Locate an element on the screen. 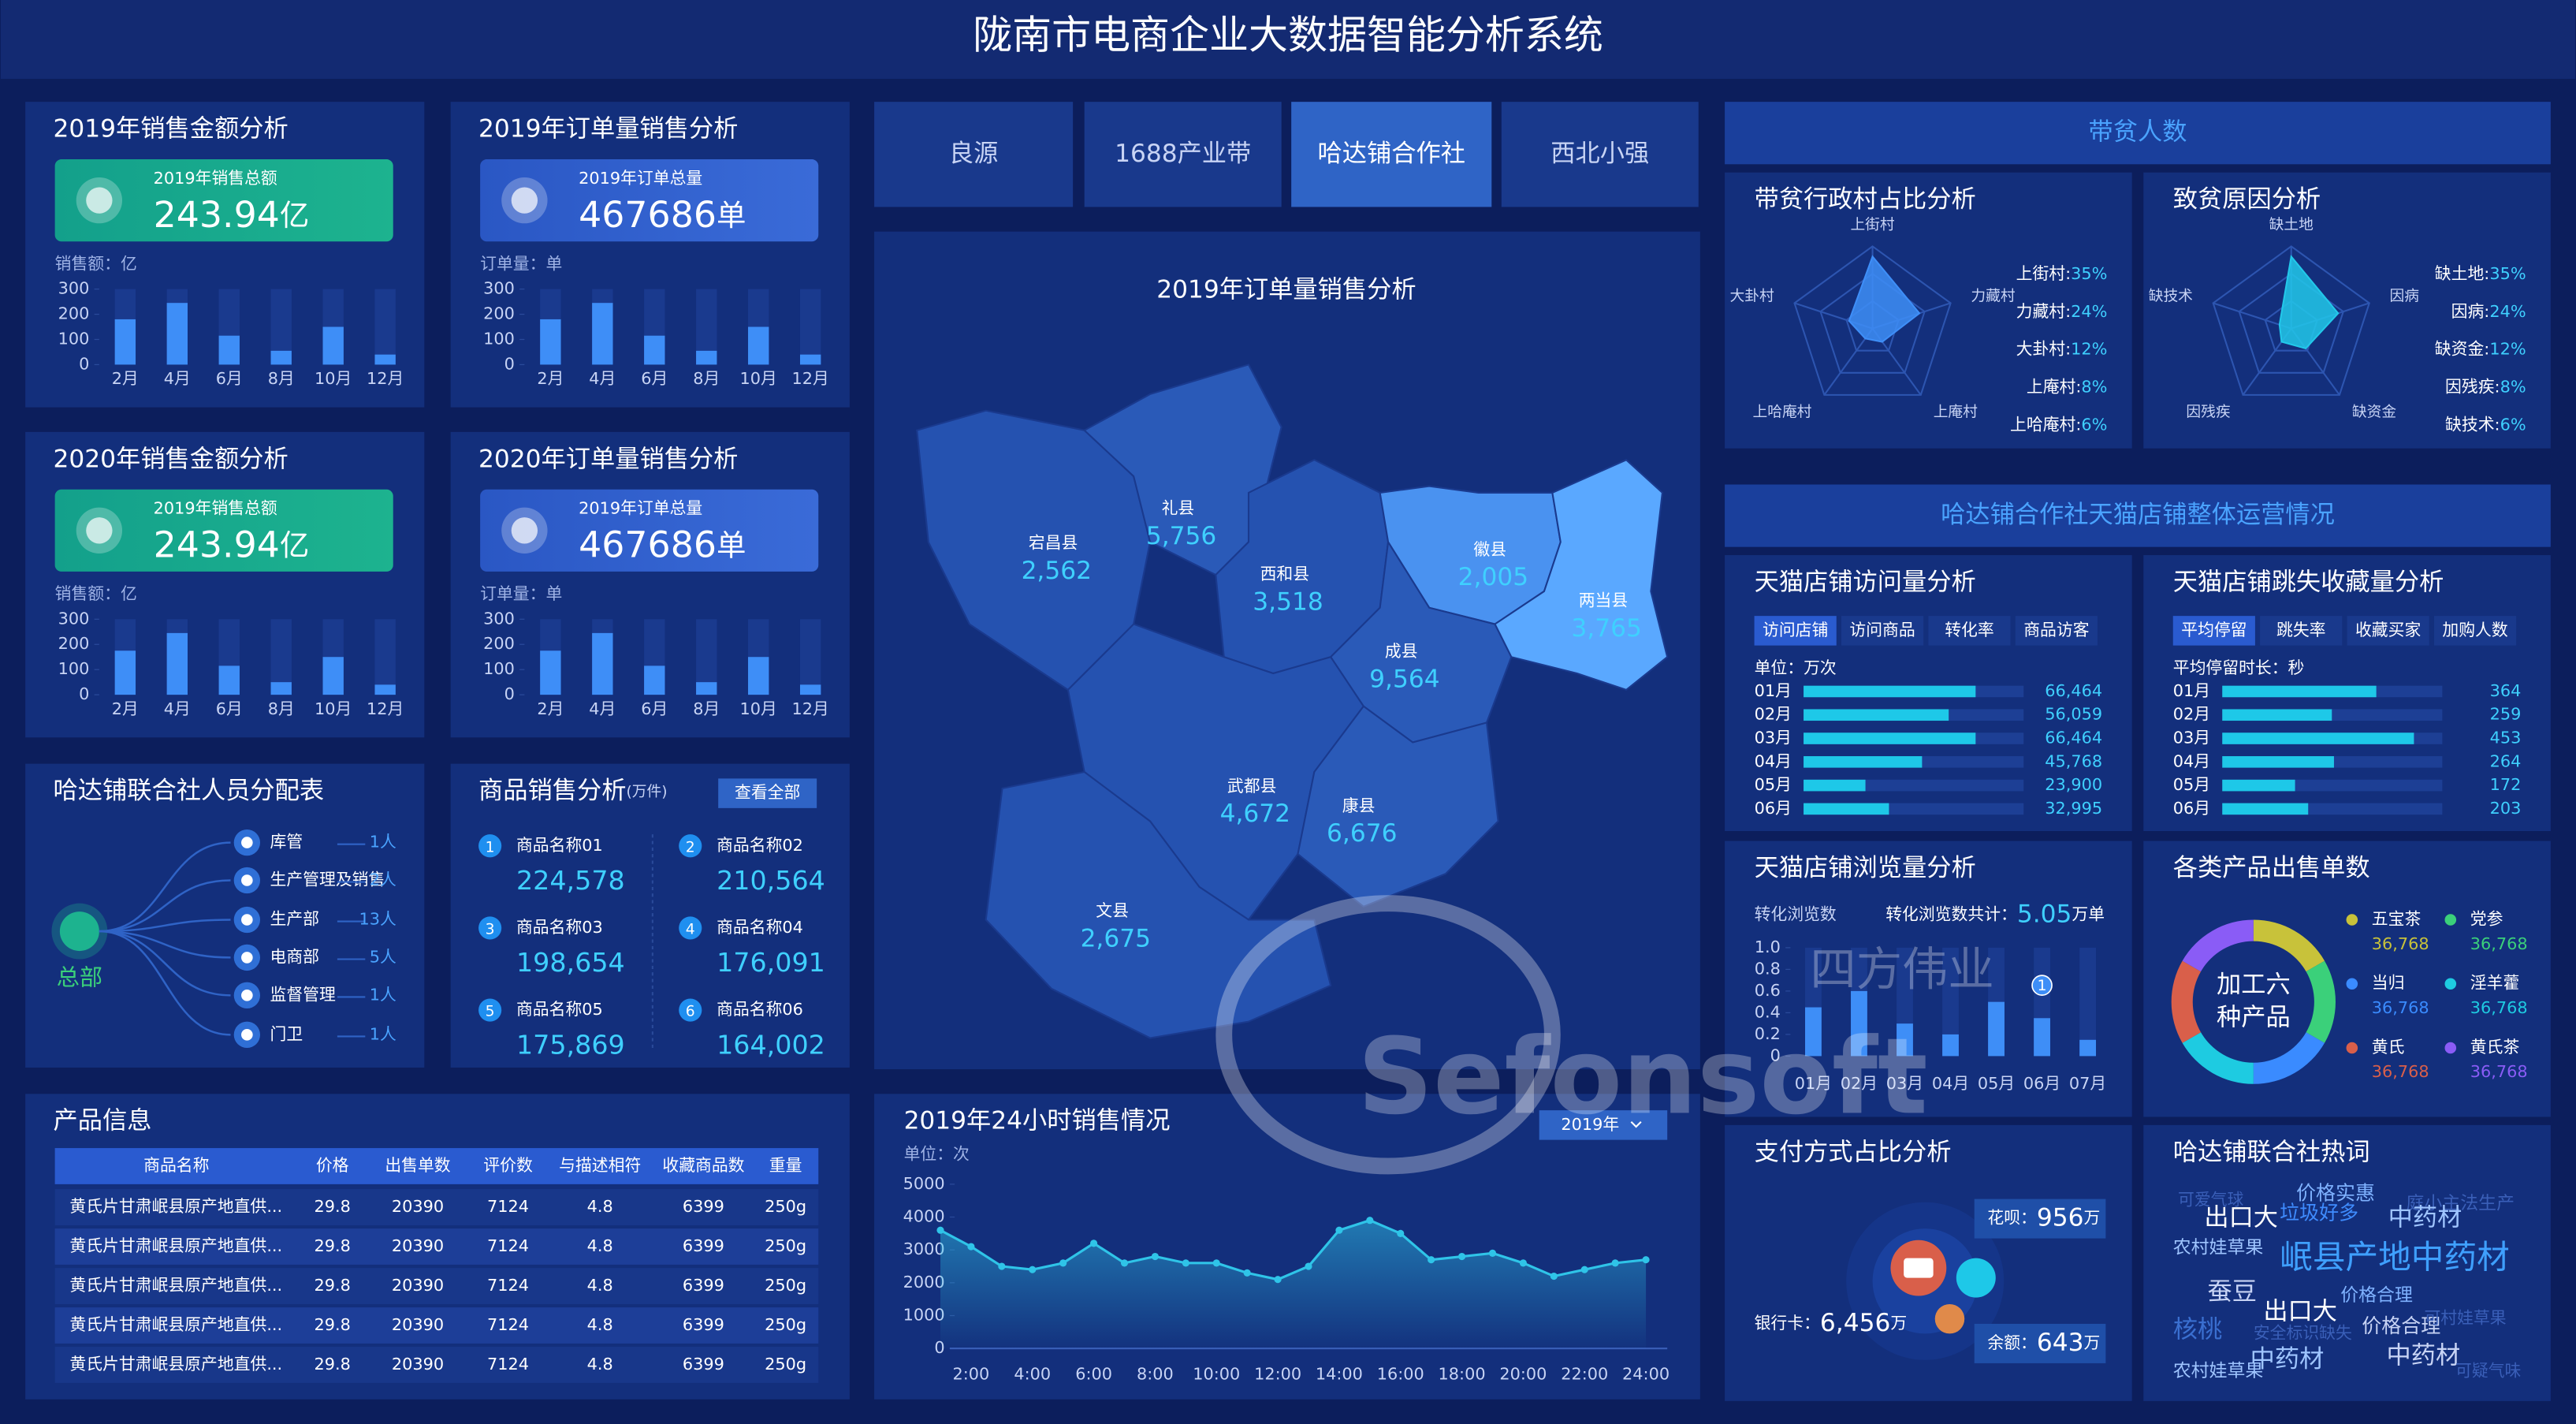 The height and width of the screenshot is (1424, 2576). section-title: 哈达铺合作社天猫店铺整体运营情况 is located at coordinates (2138, 515).